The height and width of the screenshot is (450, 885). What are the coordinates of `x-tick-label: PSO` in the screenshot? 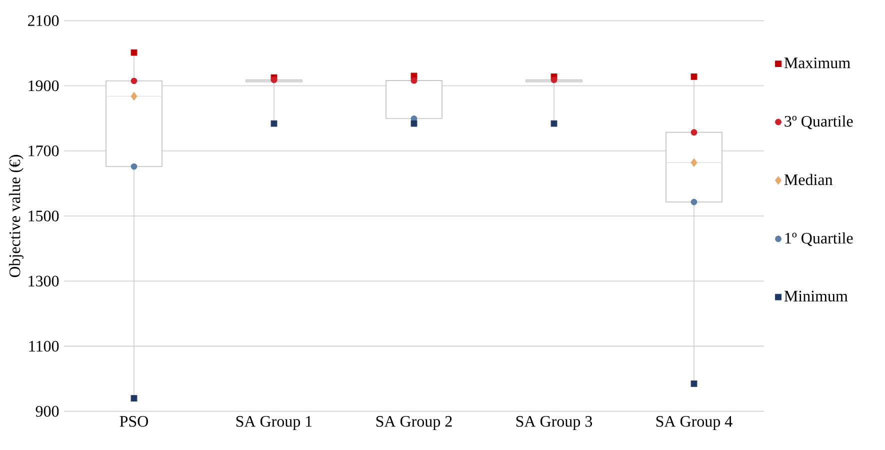 It's located at (134, 421).